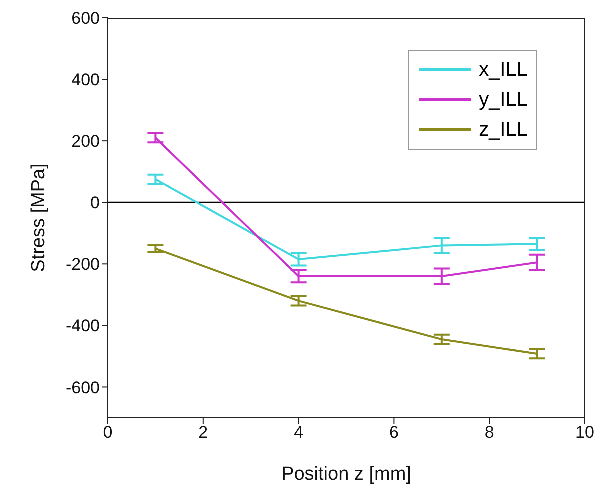 Image resolution: width=605 pixels, height=490 pixels. I want to click on x-tick-label: 6, so click(394, 432).